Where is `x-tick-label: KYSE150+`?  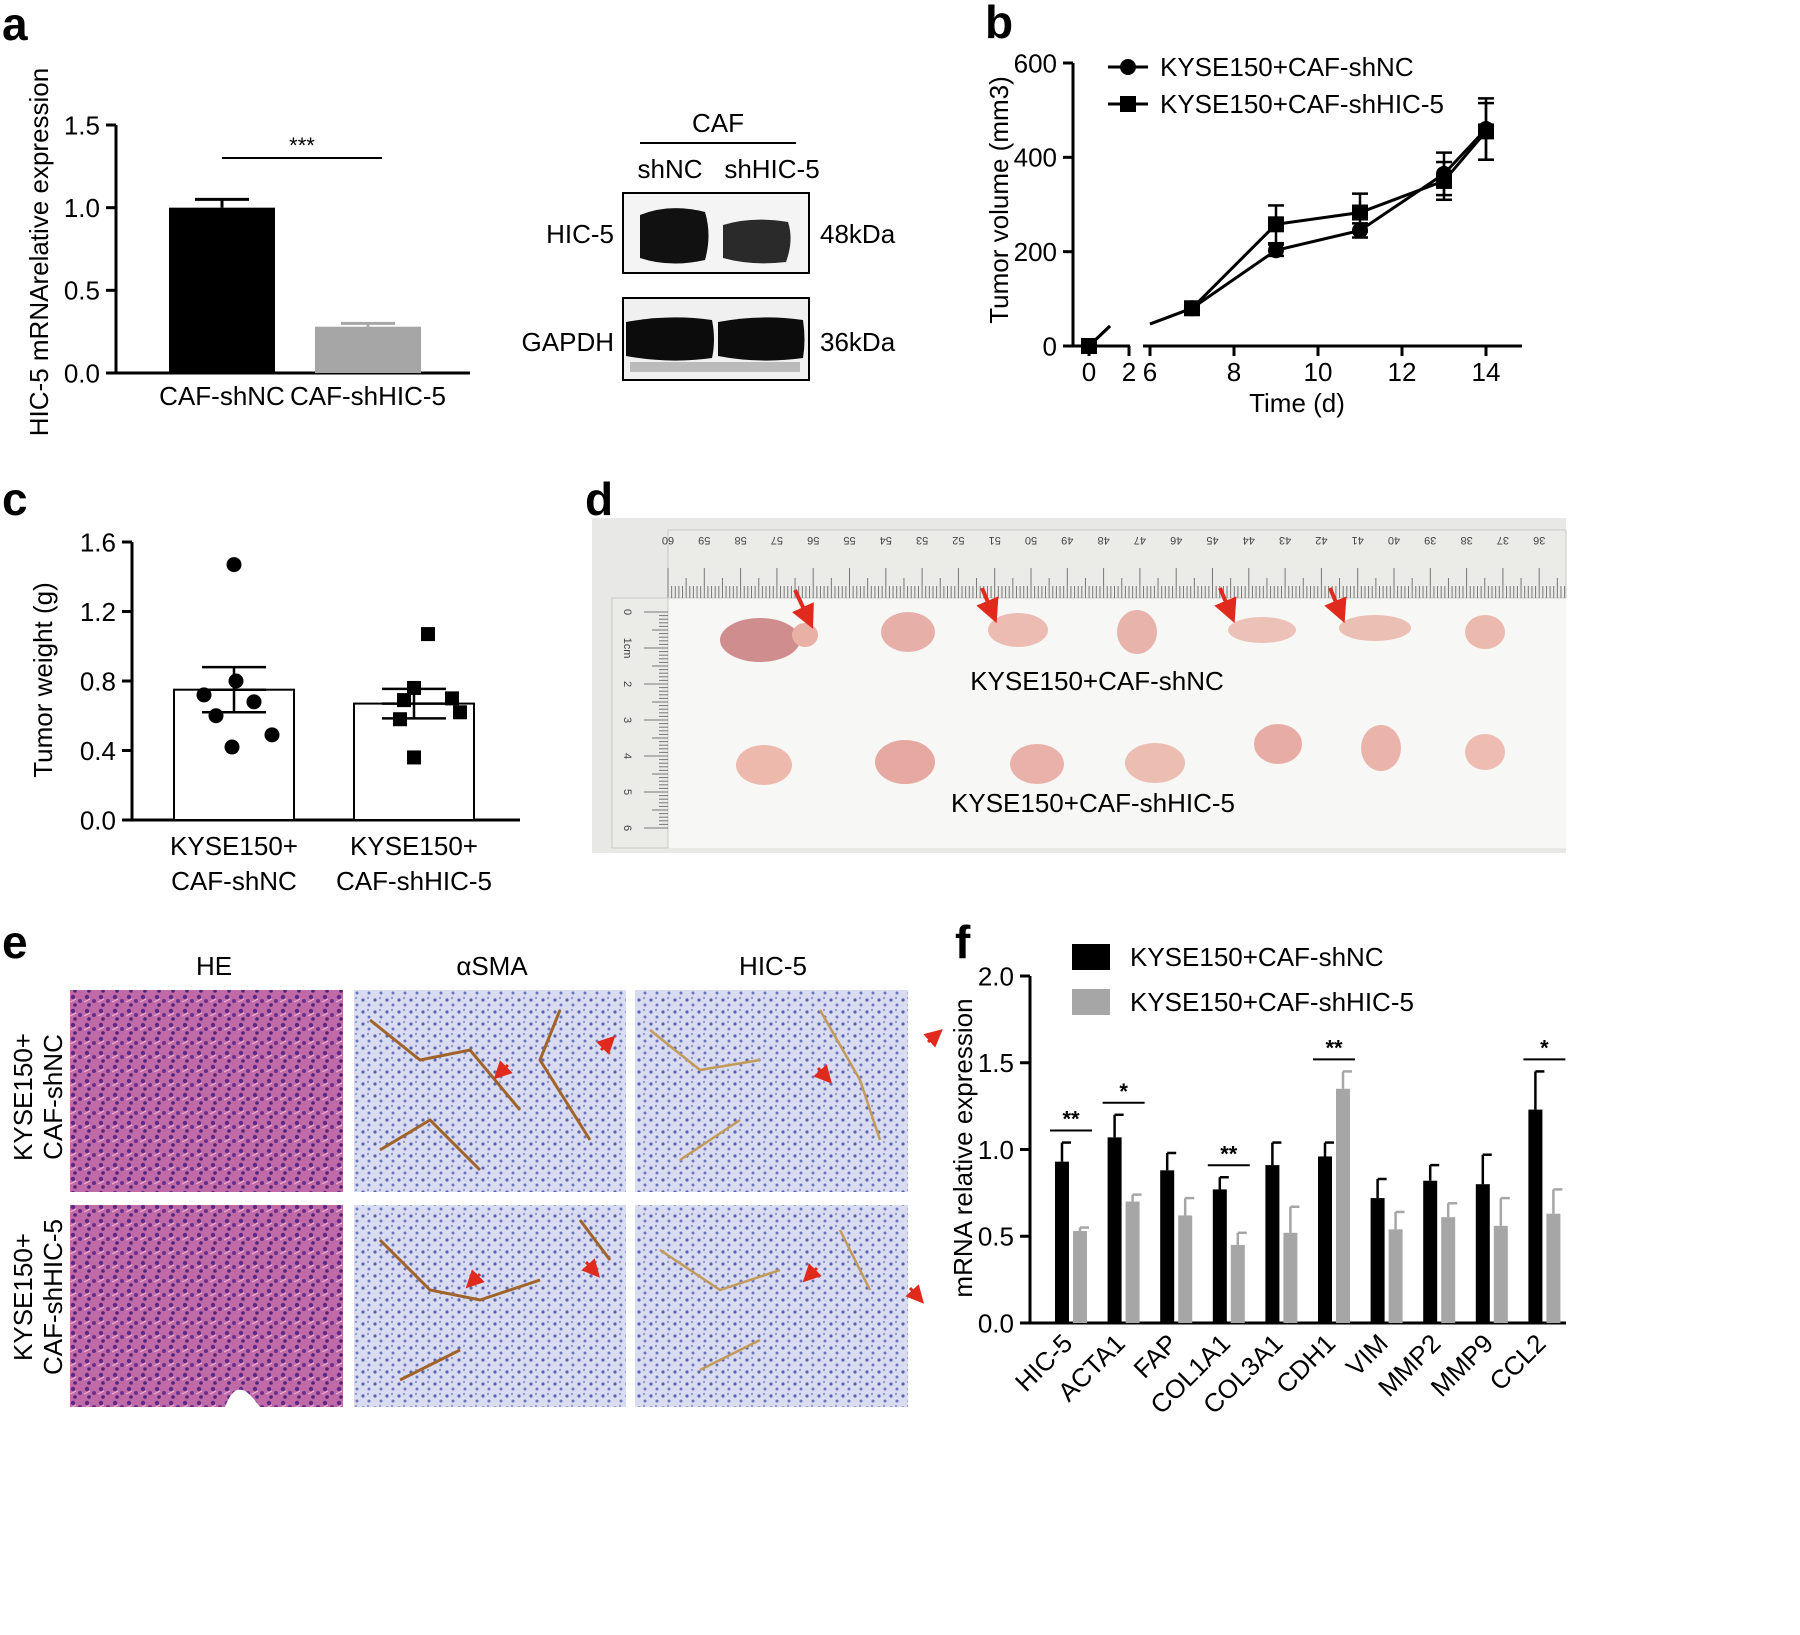 x-tick-label: KYSE150+ is located at coordinates (234, 846).